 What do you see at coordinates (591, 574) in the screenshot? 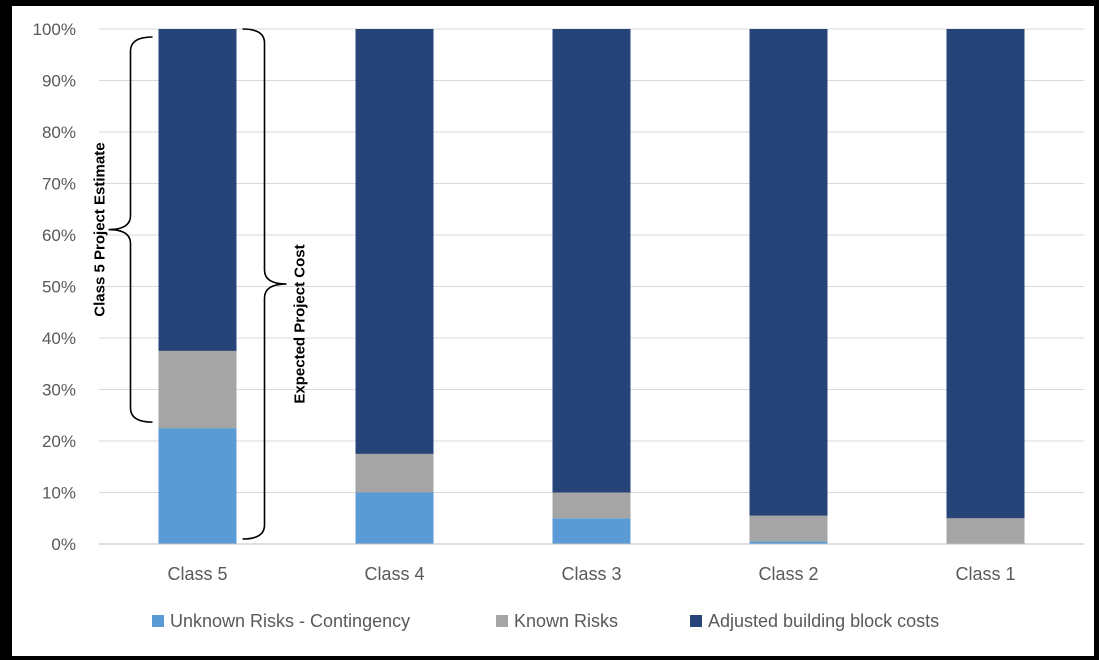
I see `x-tick-label: Class 3` at bounding box center [591, 574].